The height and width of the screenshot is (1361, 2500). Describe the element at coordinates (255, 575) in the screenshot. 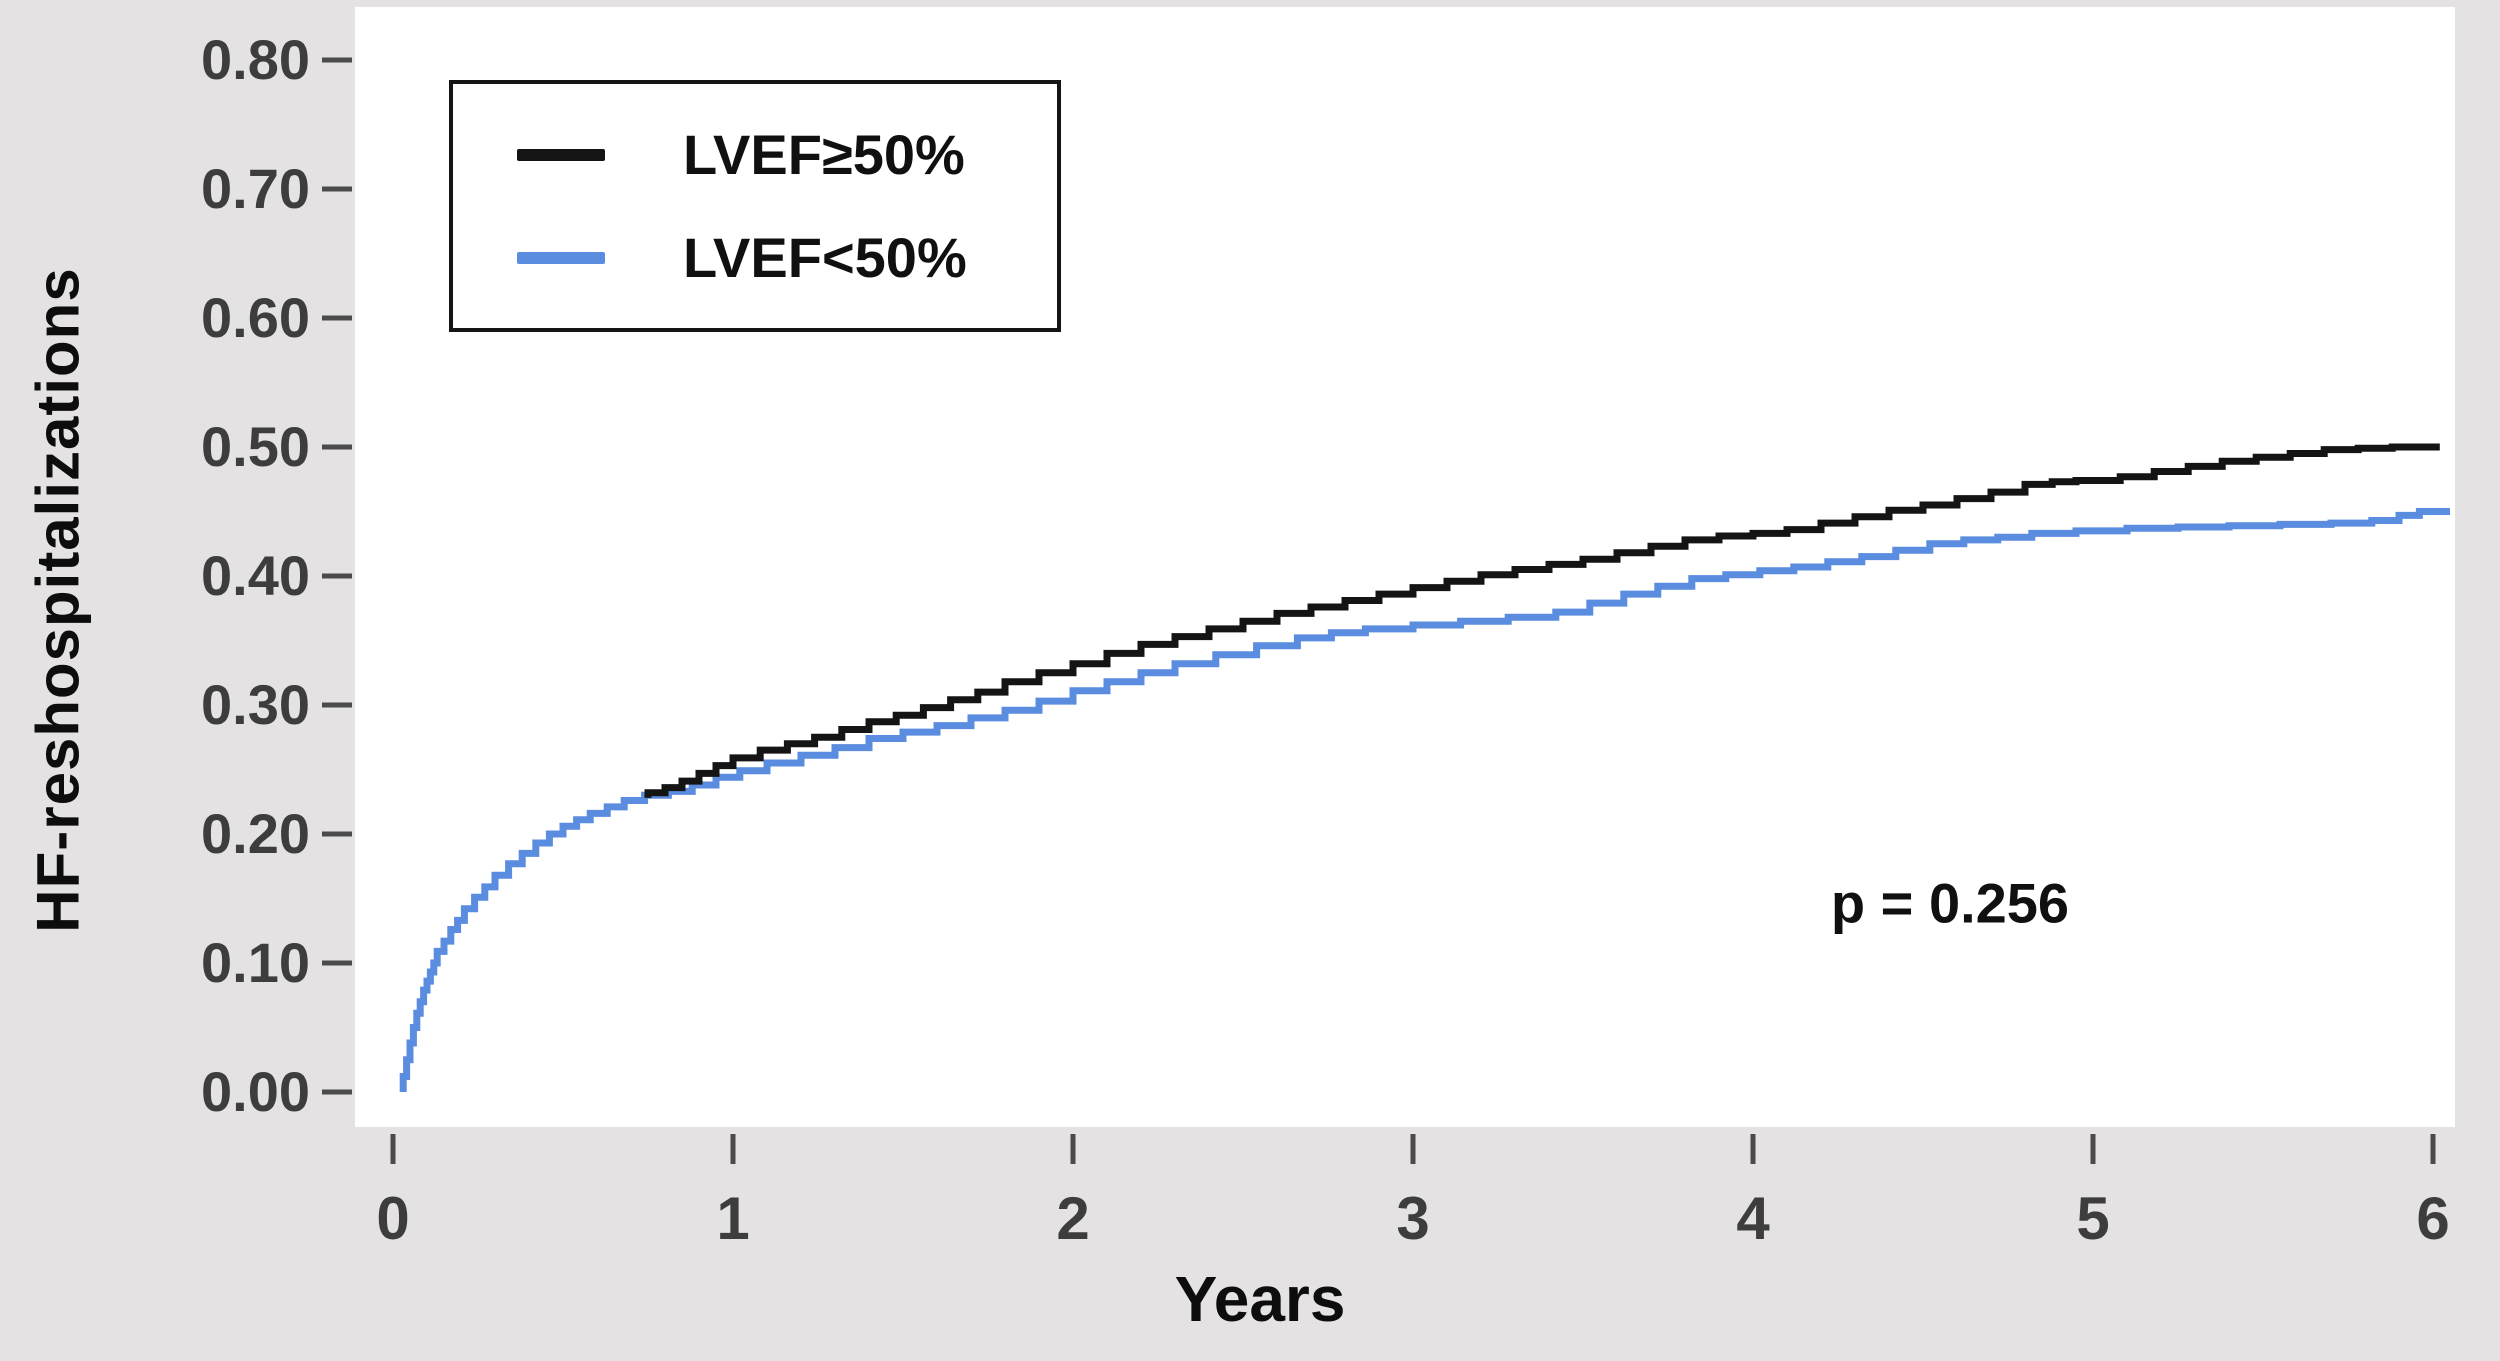

I see `y-tick-label: 0.40` at that location.